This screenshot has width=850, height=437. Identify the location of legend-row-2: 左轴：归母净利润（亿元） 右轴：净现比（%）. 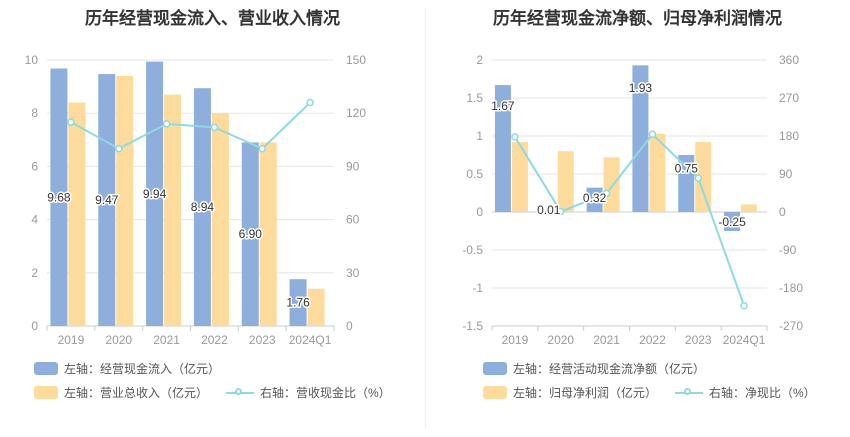
(658, 392).